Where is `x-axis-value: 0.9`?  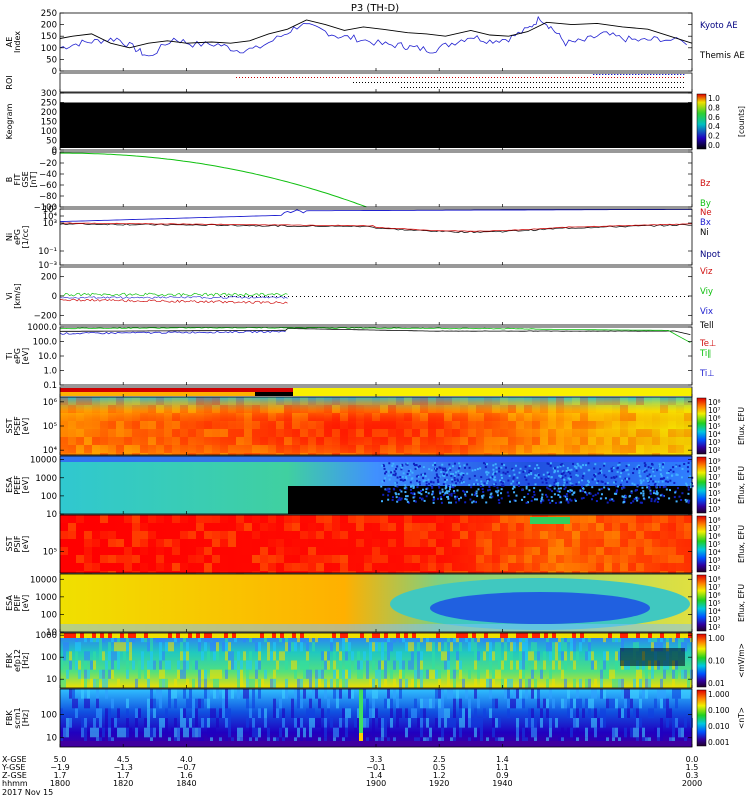 x-axis-value: 0.9 is located at coordinates (502, 775).